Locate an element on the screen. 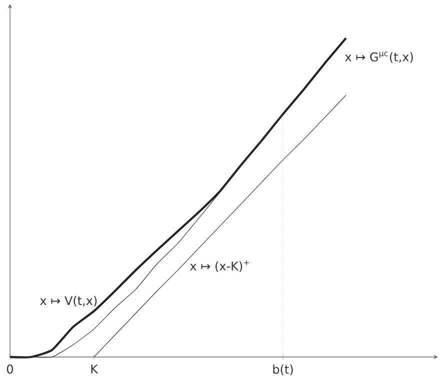 The image size is (440, 390). annotation: x ↦ V(t,x) is located at coordinates (68, 301).